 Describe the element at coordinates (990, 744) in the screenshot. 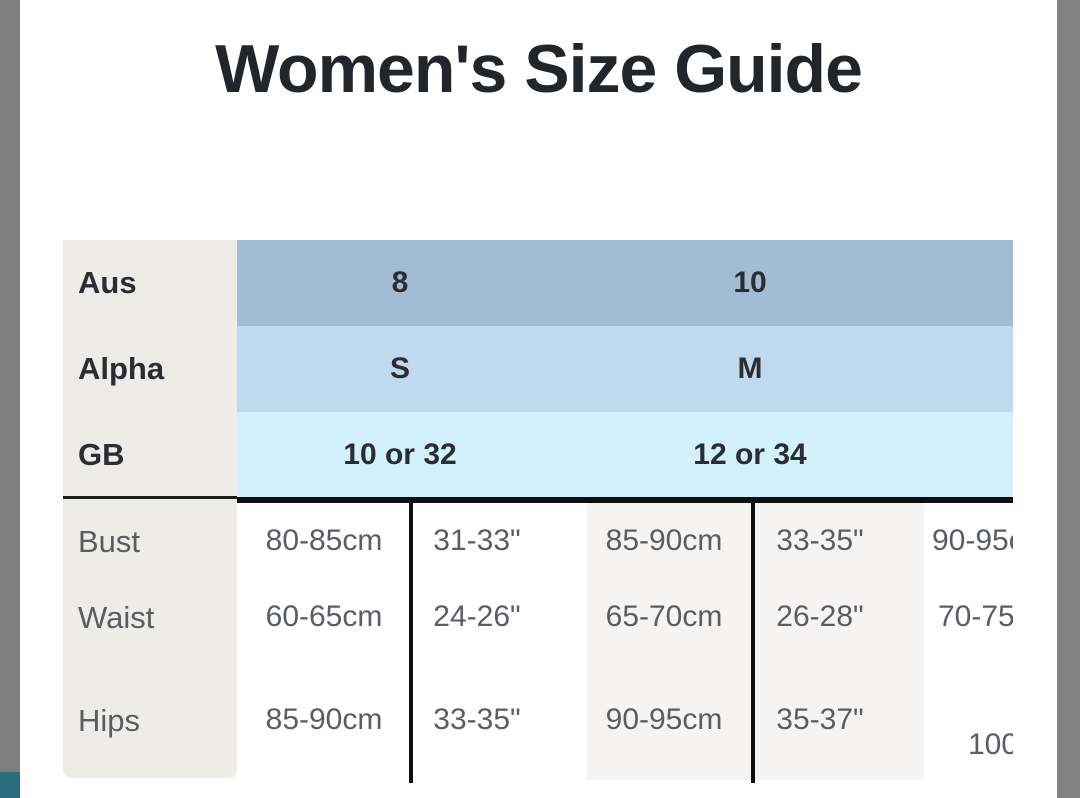

I see `hips-cm-l-truncated: 100-105cm` at that location.